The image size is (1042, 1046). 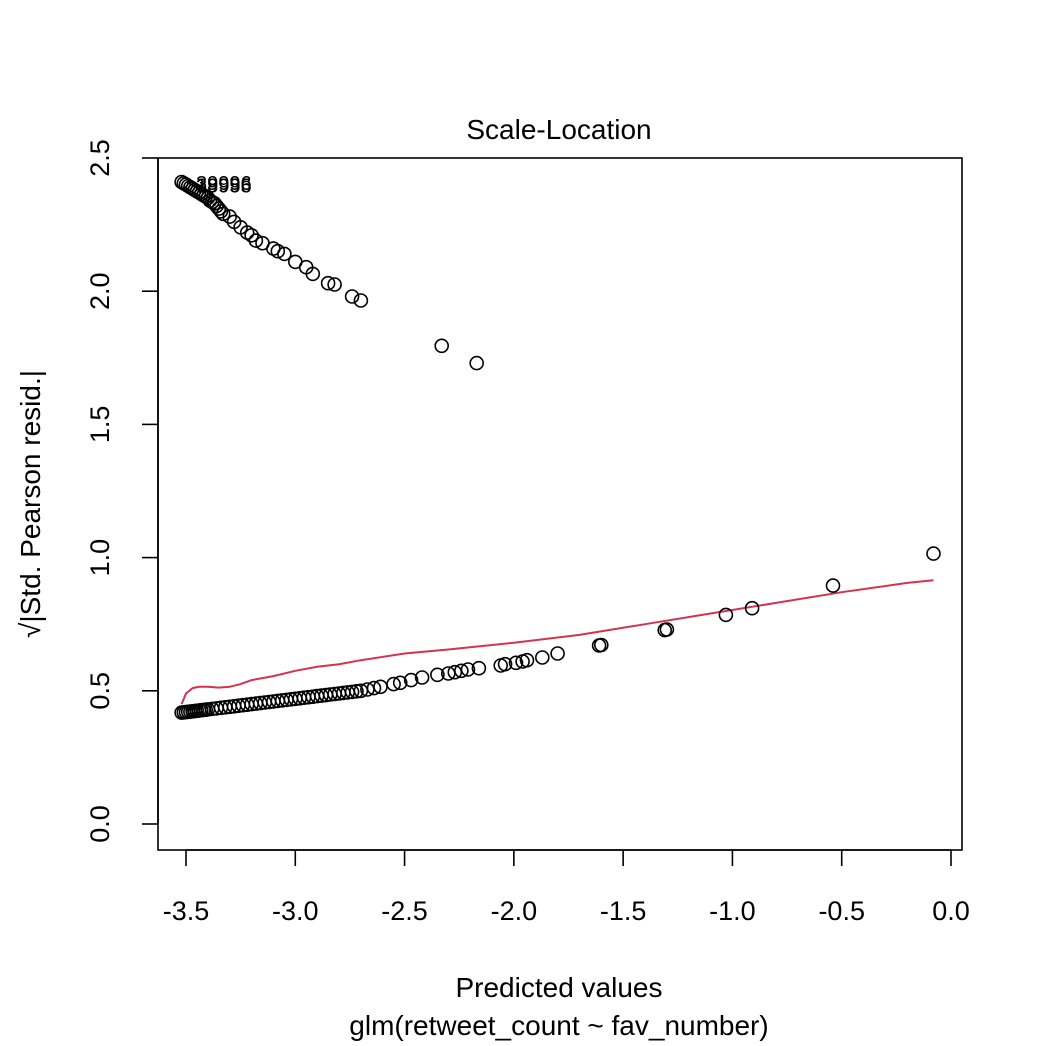 I want to click on x-axis: -3.5 -3.0 -2.5 -2.0 -1.5 -1.0 -0.5 0.0, so click(x=566, y=887).